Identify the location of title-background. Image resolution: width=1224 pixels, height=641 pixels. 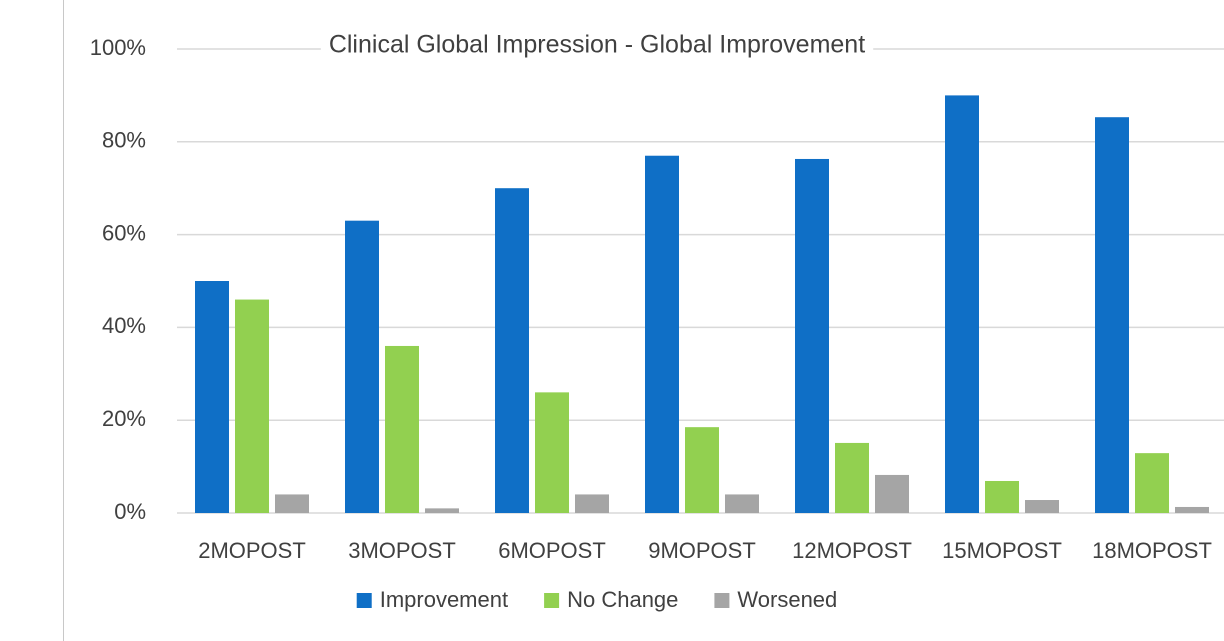
(597, 44).